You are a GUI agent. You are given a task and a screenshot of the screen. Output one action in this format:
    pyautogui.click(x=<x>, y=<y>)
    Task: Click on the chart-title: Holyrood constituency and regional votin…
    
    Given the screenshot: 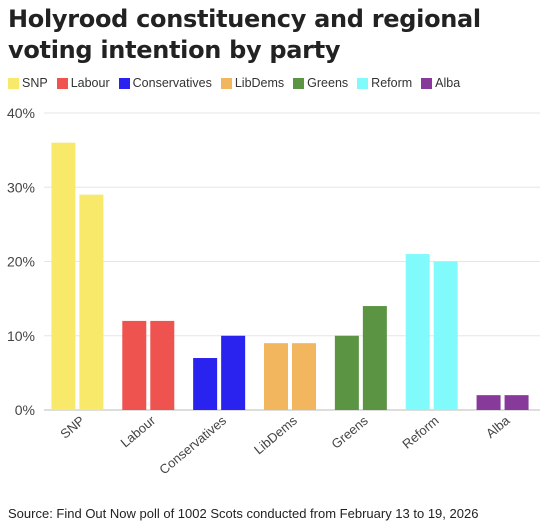 What is the action you would take?
    pyautogui.click(x=244, y=34)
    